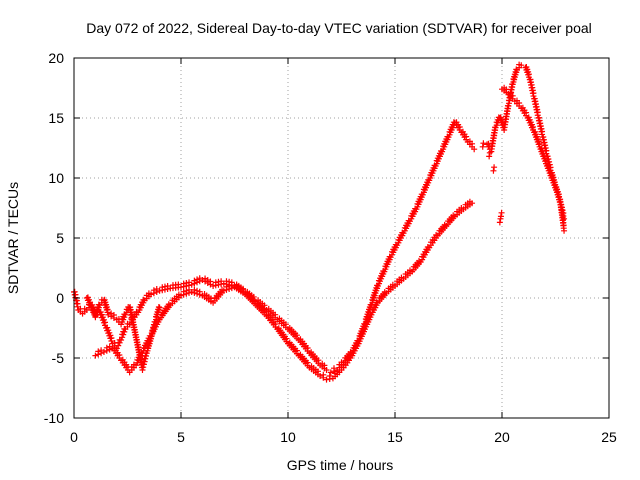  Describe the element at coordinates (54, 418) in the screenshot. I see `y-tick-label: -10` at that location.